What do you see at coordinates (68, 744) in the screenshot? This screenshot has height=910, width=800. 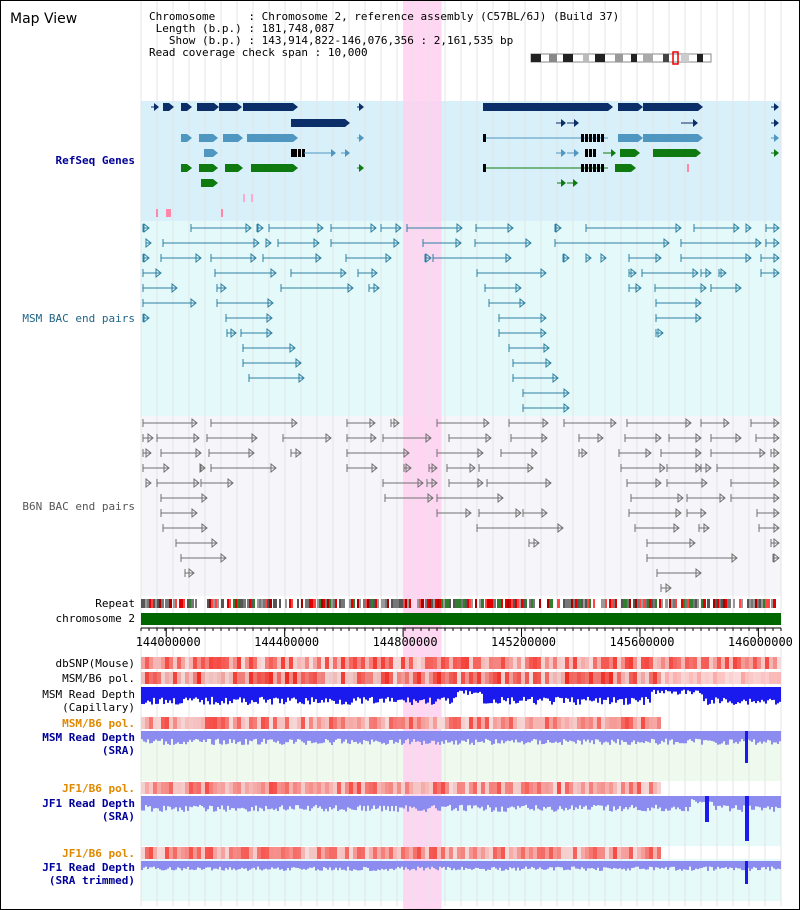 I see `track-label-msm-depth-sra: MSM Read Depth (SRA)` at bounding box center [68, 744].